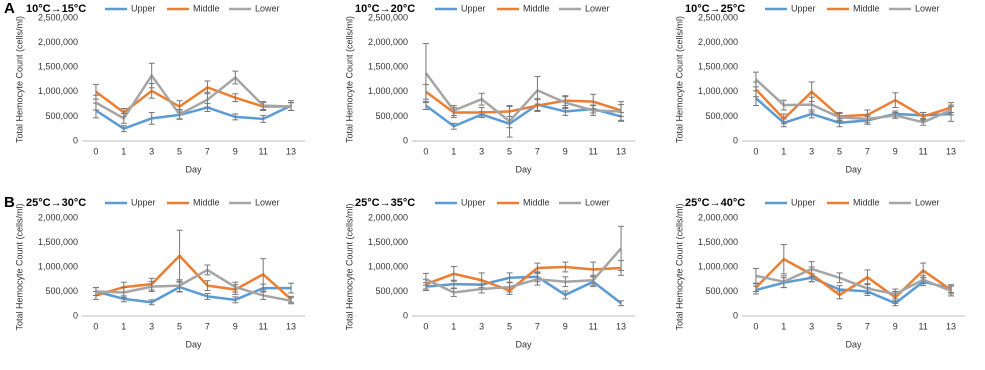 This screenshot has width=985, height=370. I want to click on chart-title: 10°C→15°C, so click(56, 9).